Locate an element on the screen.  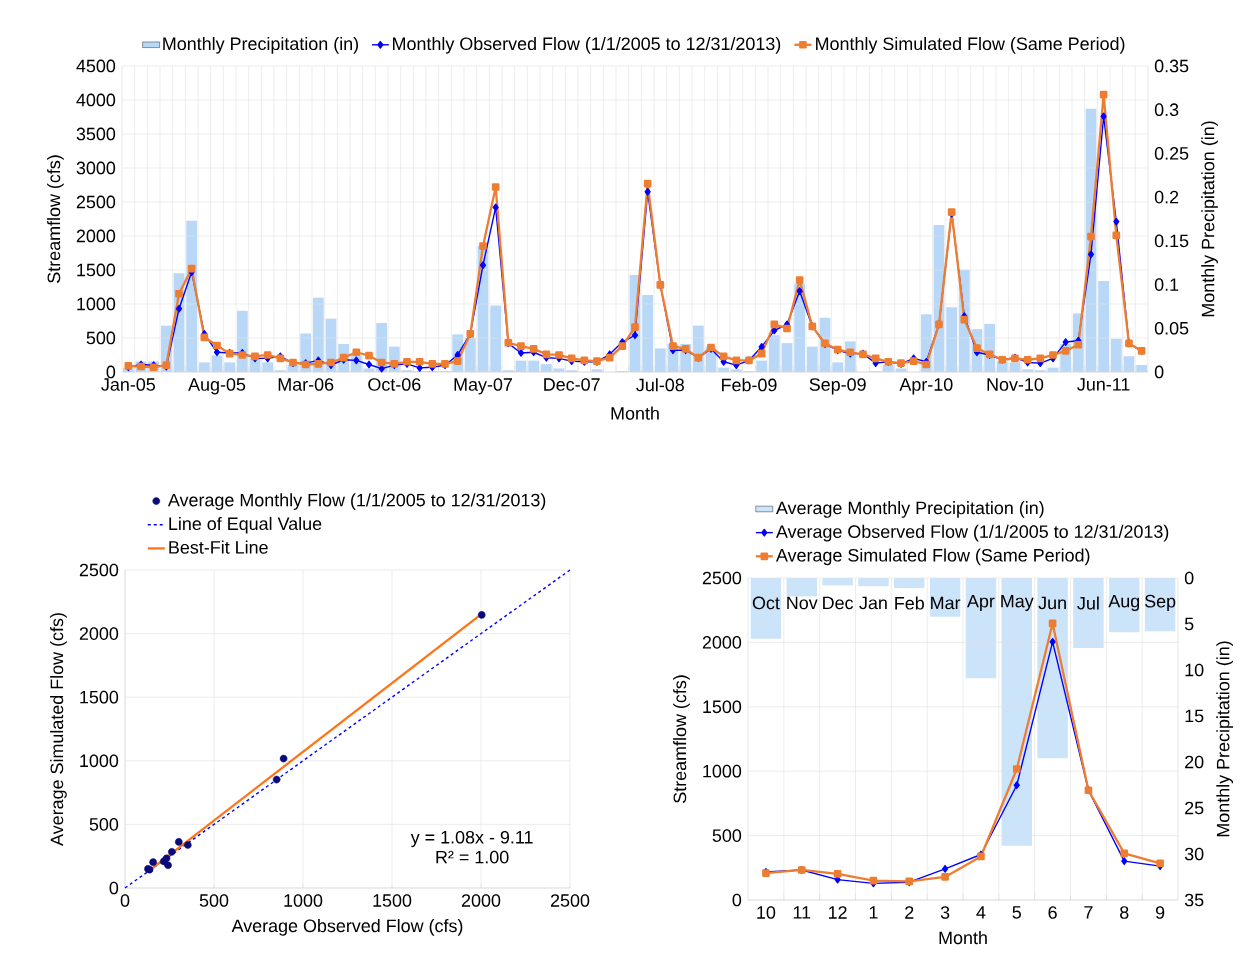
x-tick-label: 500 is located at coordinates (214, 900).